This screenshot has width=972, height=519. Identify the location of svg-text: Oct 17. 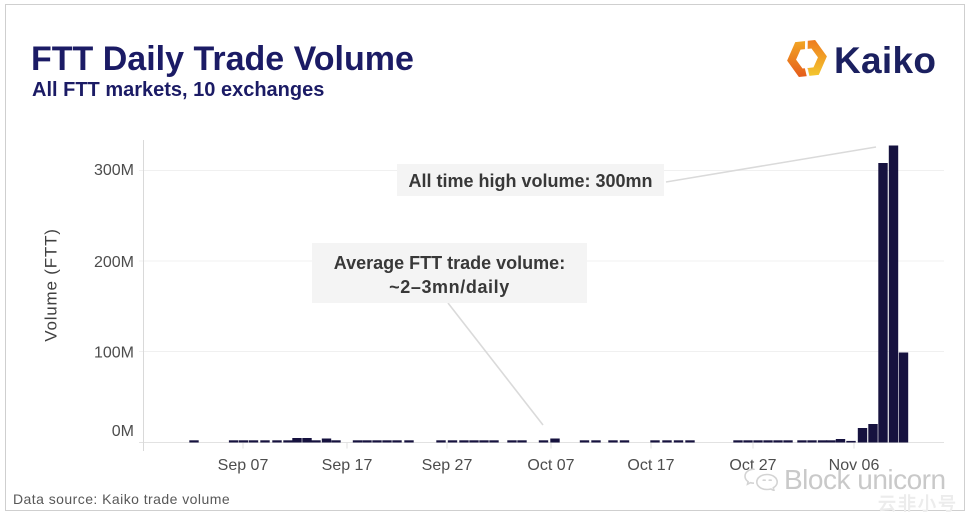
(650, 465).